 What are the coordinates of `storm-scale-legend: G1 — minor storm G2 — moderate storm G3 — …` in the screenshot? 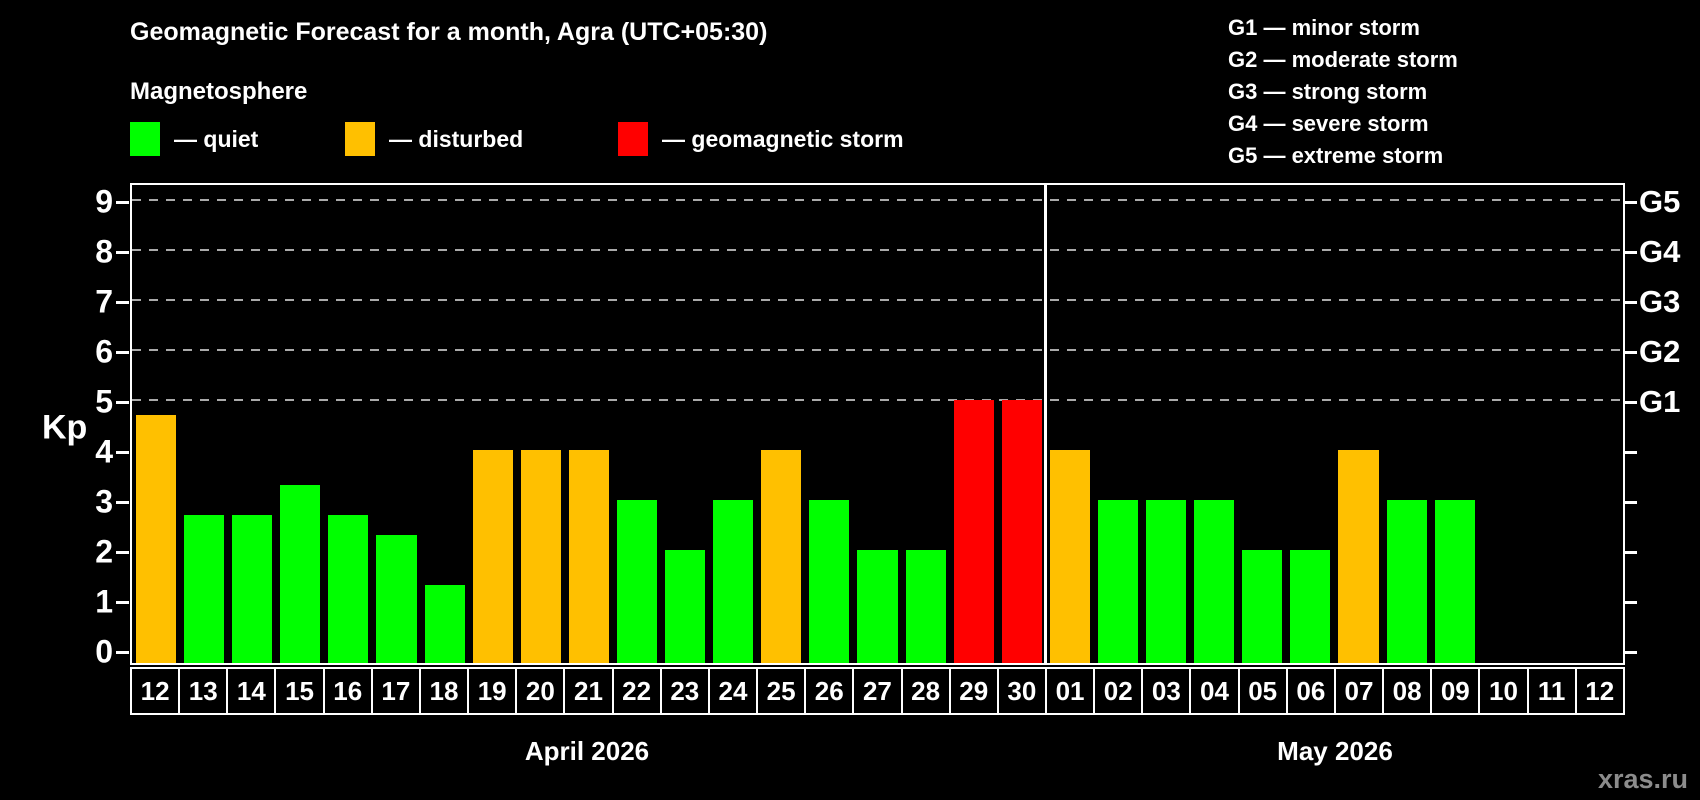 It's located at (1343, 92).